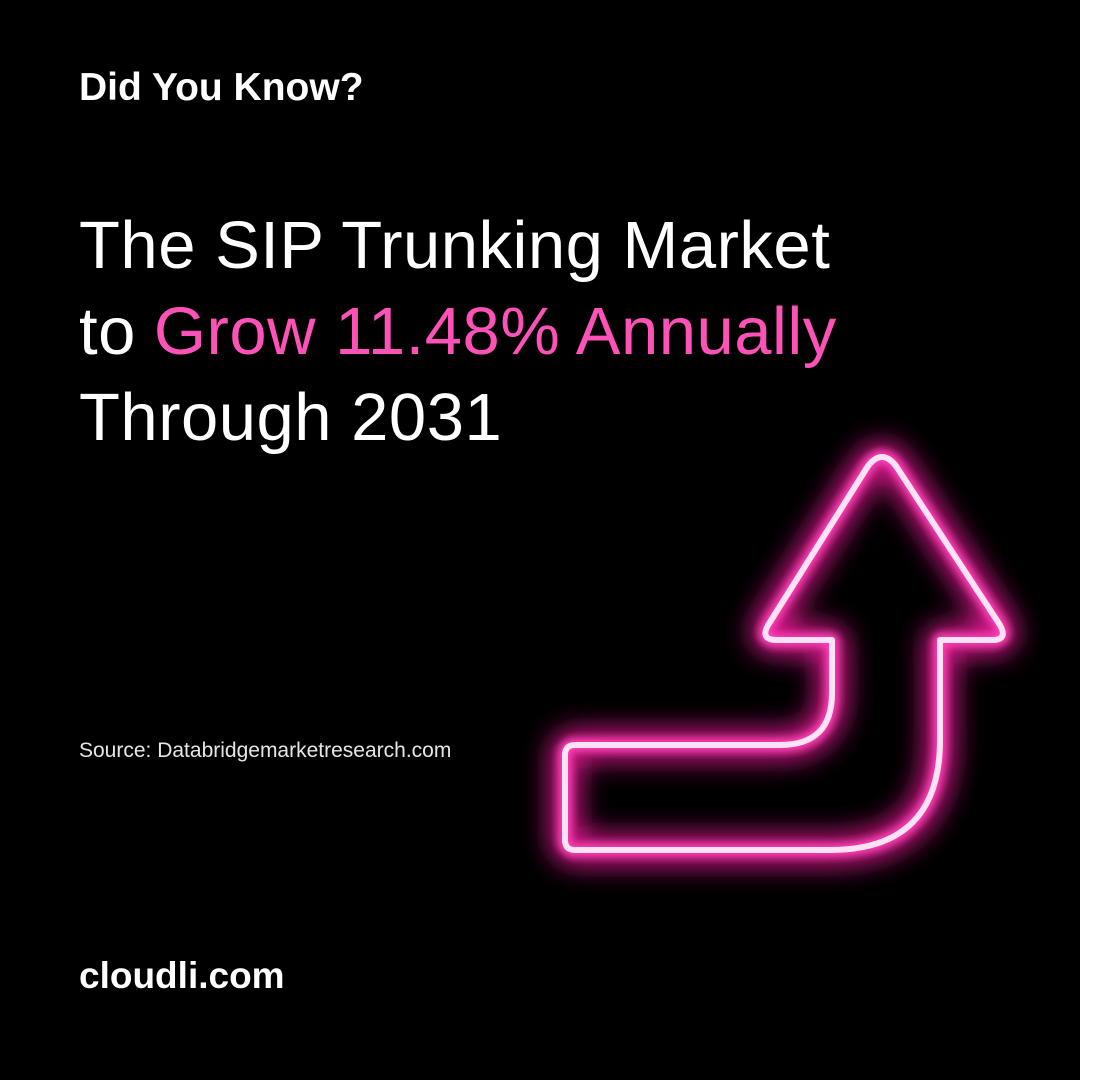  I want to click on source: Source: Databridgemarketresearch.com, so click(265, 750).